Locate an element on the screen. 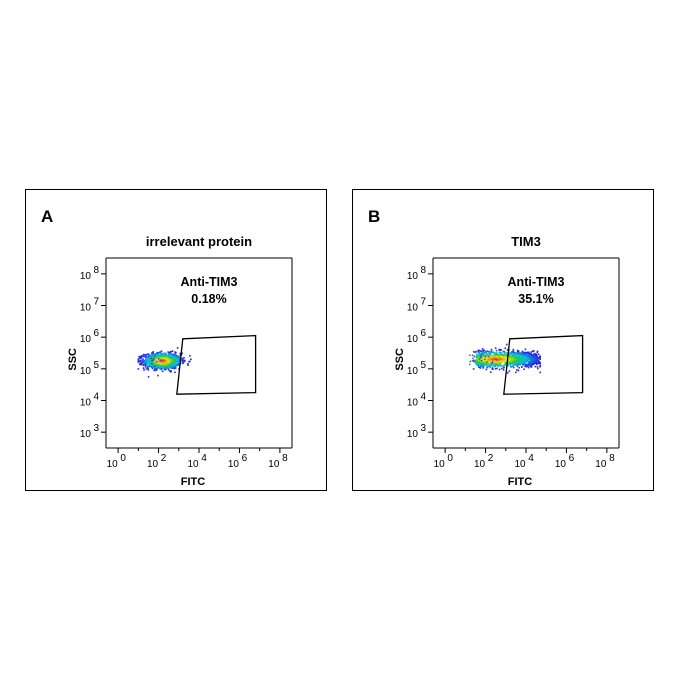  gate-percent: 0.18% is located at coordinates (208, 299).